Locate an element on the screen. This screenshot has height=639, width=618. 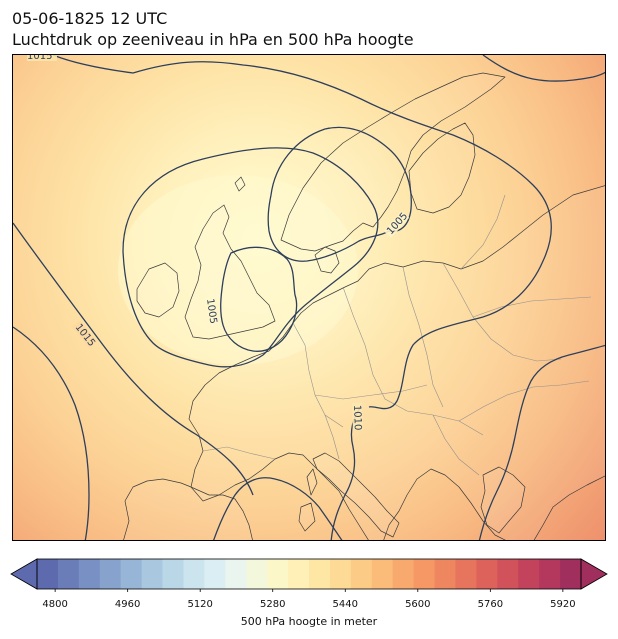
isobar-1010-east-trough is located at coordinates (346, 473).